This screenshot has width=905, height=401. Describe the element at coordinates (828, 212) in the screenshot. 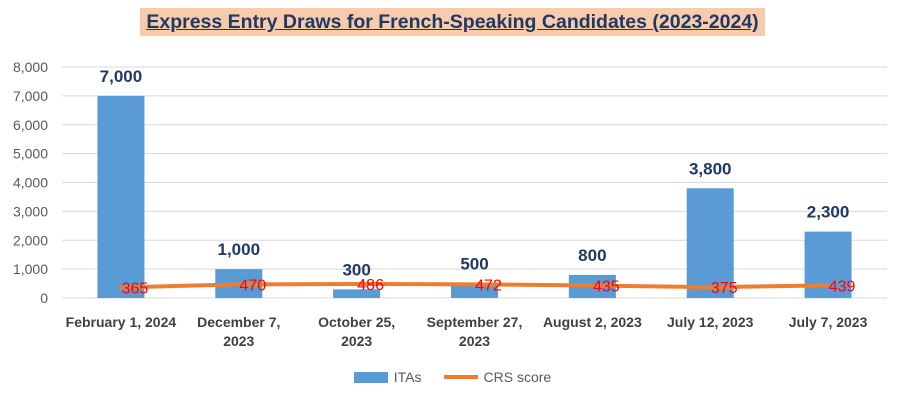

I see `bar-data-label: 2,300` at that location.